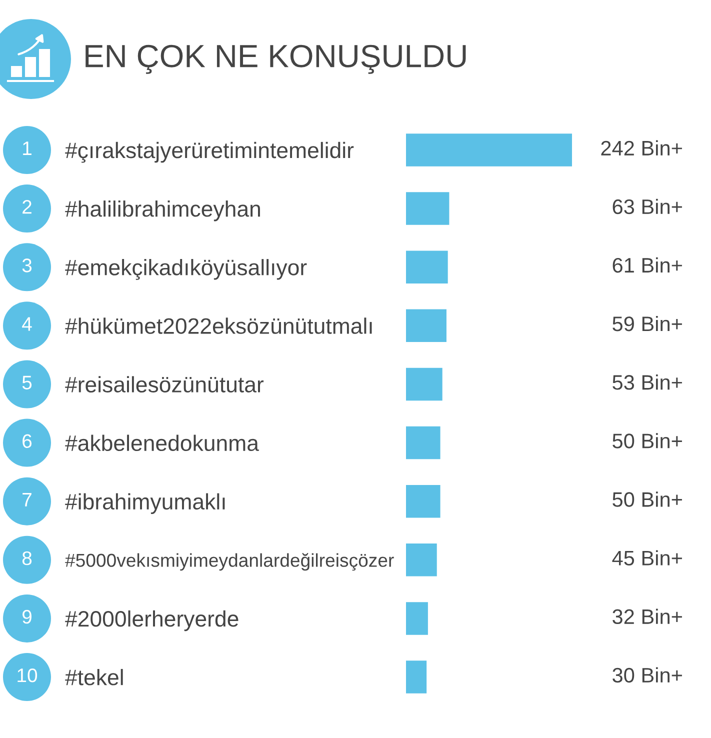 This screenshot has width=711, height=738. Describe the element at coordinates (145, 503) in the screenshot. I see `y-tick-label: #ibrahimyumaklı` at that location.